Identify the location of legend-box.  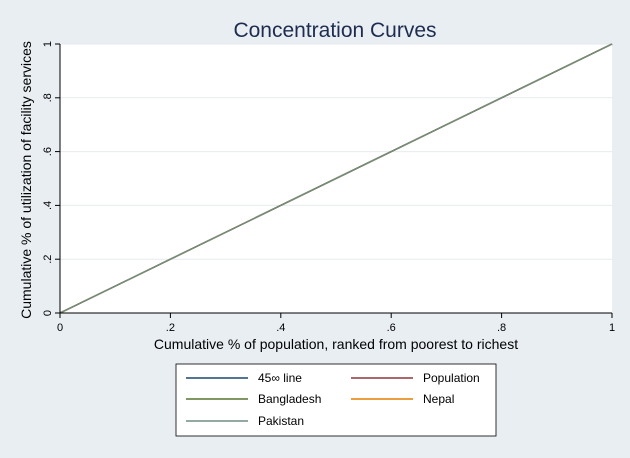
(336, 400).